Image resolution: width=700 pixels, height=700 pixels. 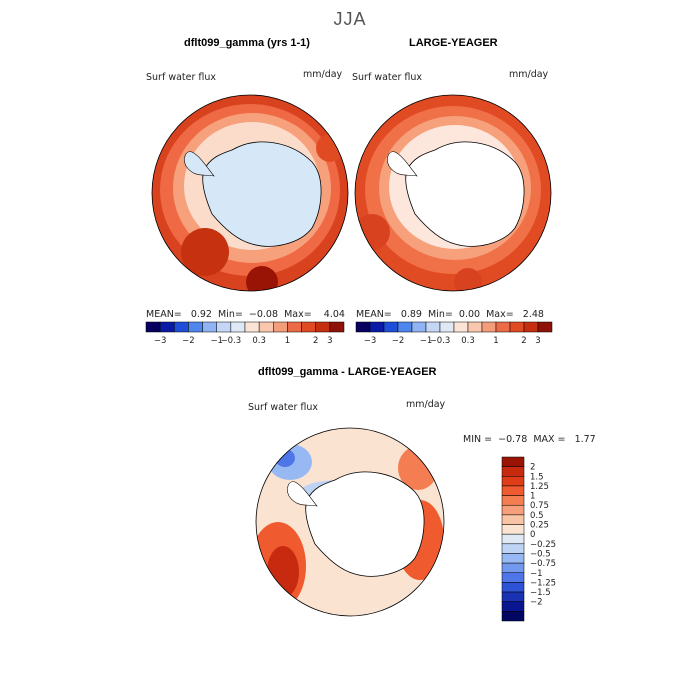 I want to click on colorbar-panel1: −3 −2 −1−0.3 0.3 1 2 3, so click(x=245, y=333).